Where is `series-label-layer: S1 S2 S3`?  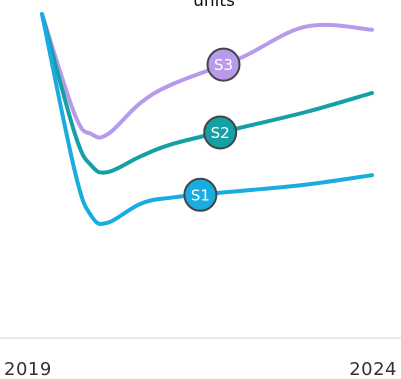
series-label-layer: S1 S2 S3 is located at coordinates (212, 129).